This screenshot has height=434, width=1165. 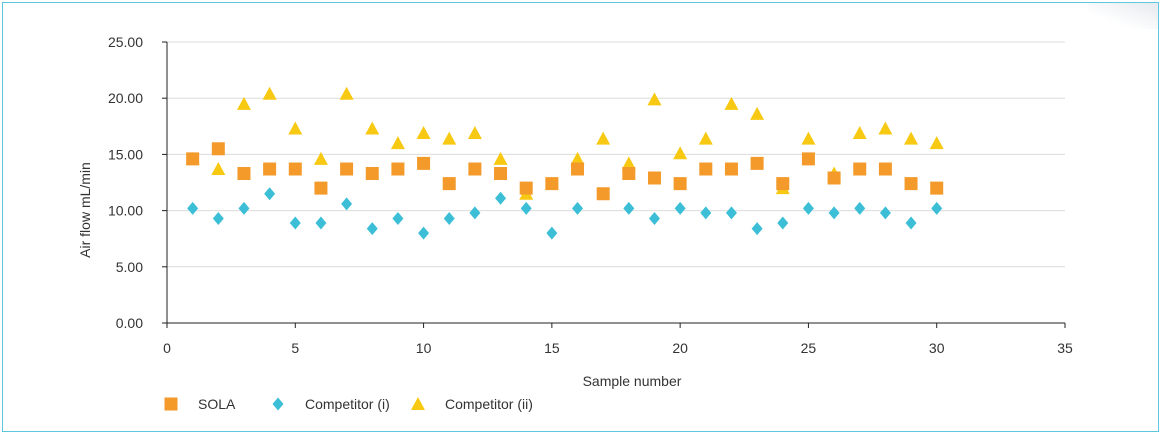 I want to click on series-sola, so click(x=565, y=171).